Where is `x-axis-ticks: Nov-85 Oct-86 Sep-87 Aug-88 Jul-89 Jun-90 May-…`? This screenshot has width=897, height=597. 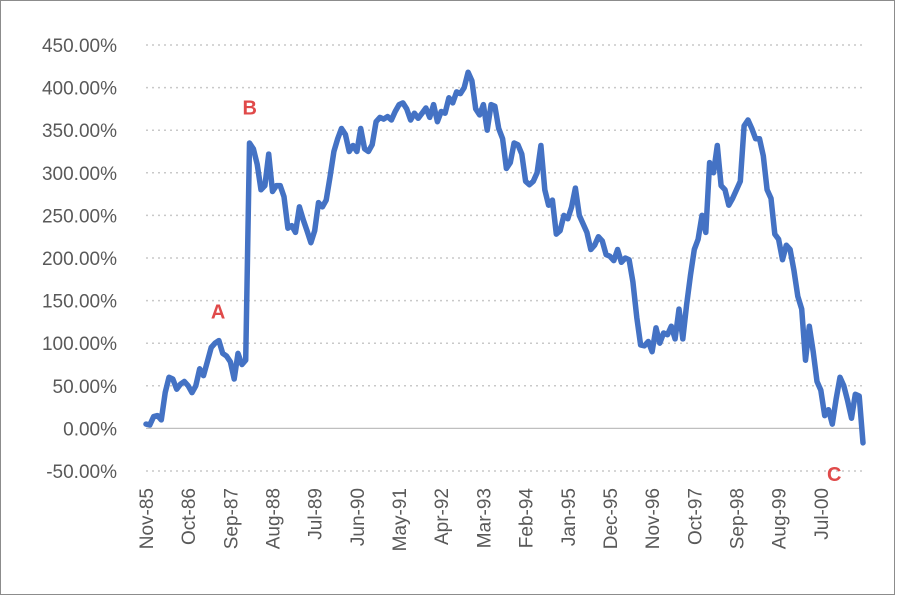 x-axis-ticks: Nov-85 Oct-86 Sep-87 Aug-88 Jul-89 Jun-90 May-… is located at coordinates (485, 520).